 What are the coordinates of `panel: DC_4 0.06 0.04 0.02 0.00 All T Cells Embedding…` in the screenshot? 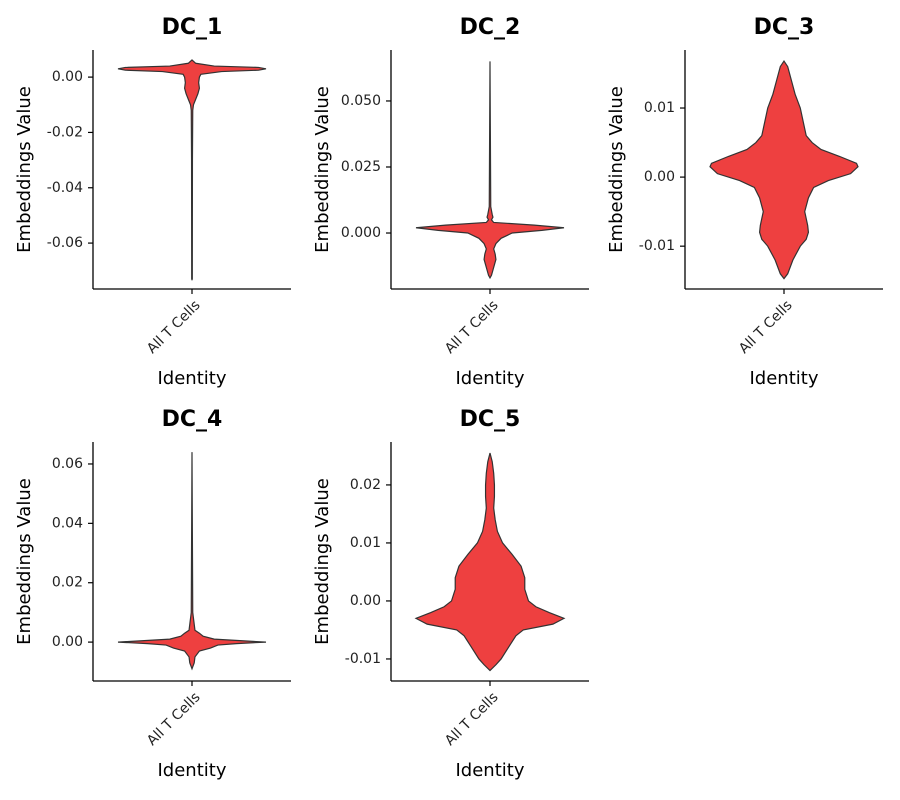 It's located at (152, 594).